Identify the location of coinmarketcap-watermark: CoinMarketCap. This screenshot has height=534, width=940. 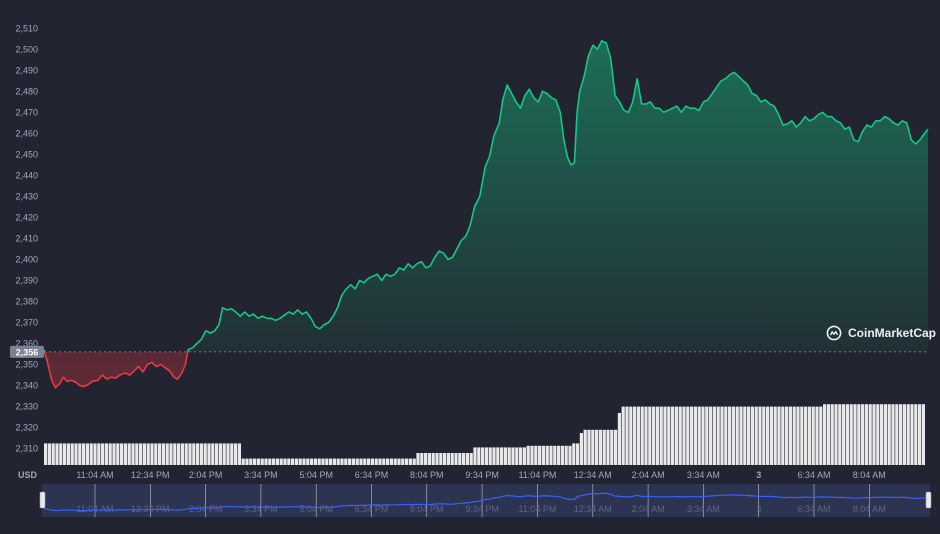
(881, 333).